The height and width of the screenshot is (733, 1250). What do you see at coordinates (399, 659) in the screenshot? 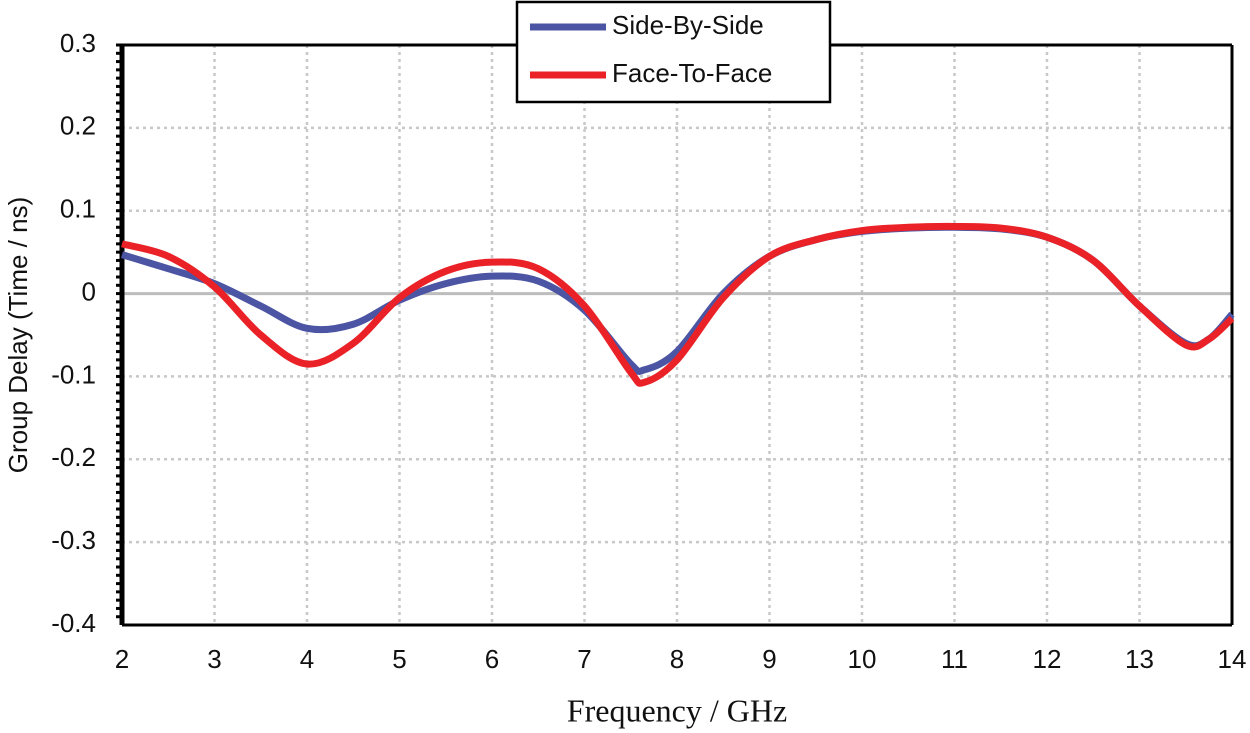
I see `x-tick-label: 5` at bounding box center [399, 659].